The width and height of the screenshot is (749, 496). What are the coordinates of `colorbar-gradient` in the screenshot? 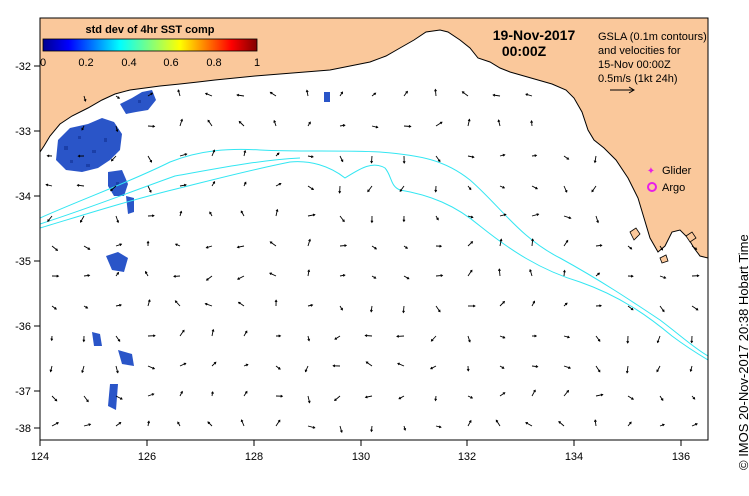 It's located at (150, 45).